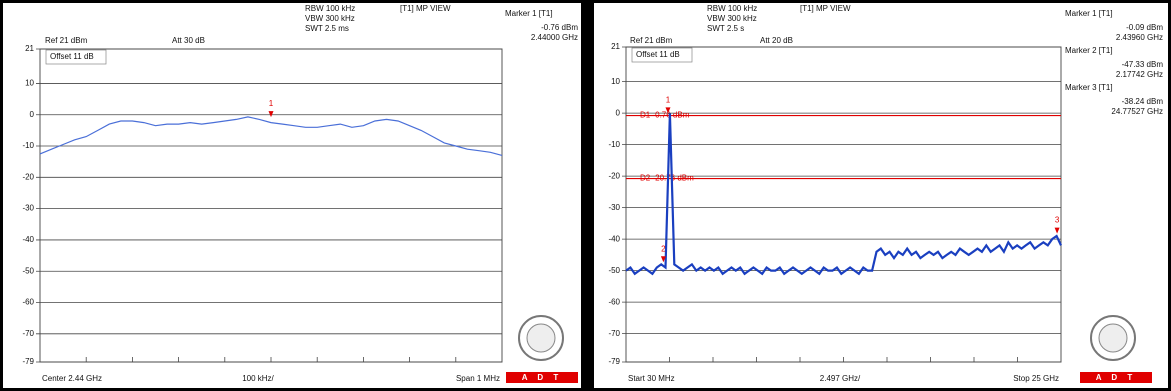 The height and width of the screenshot is (391, 1171). What do you see at coordinates (776, 40) in the screenshot?
I see `attenuation: Att 20 dB` at bounding box center [776, 40].